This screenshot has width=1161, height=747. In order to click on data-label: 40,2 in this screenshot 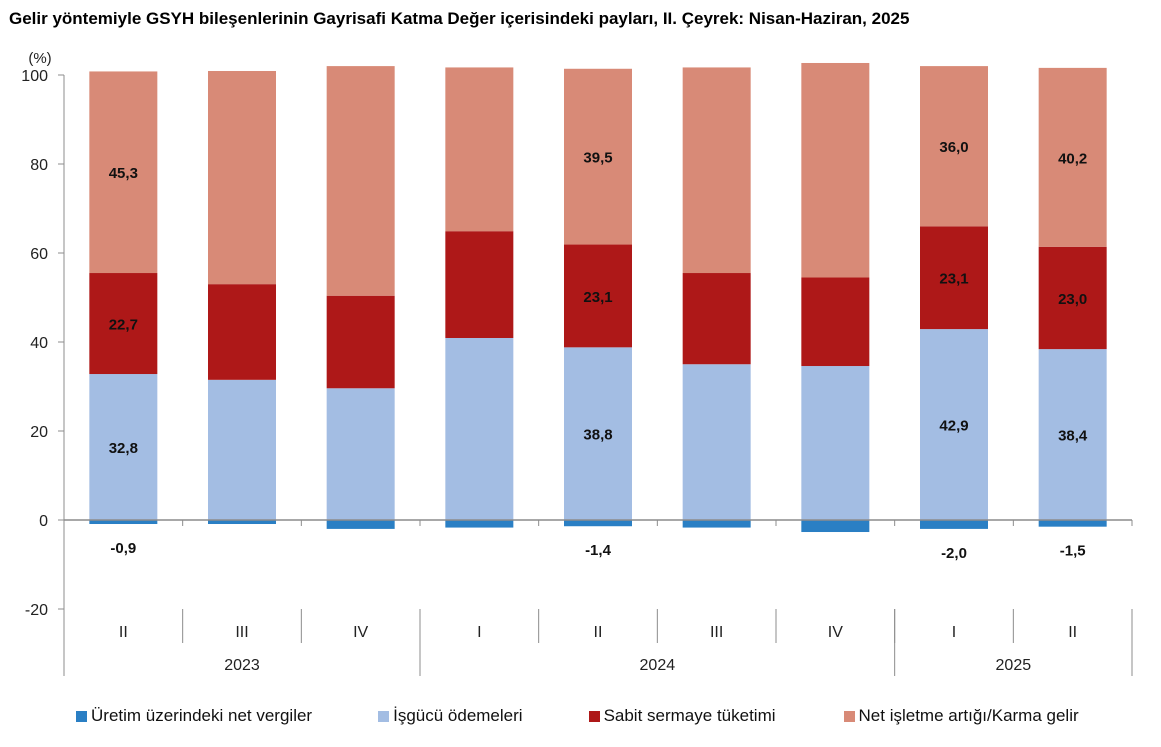, I will do `click(1072, 158)`.